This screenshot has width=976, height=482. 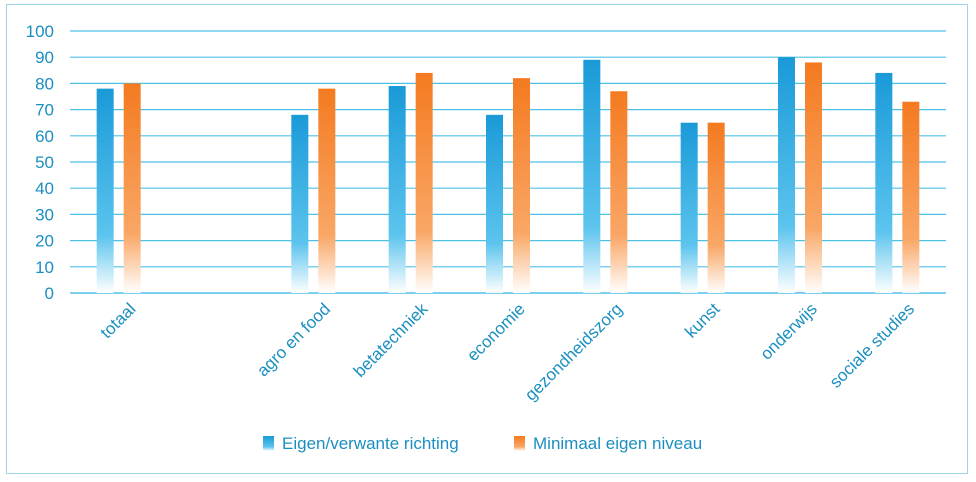 I want to click on x-tick-label: onderwijs, so click(x=789, y=331).